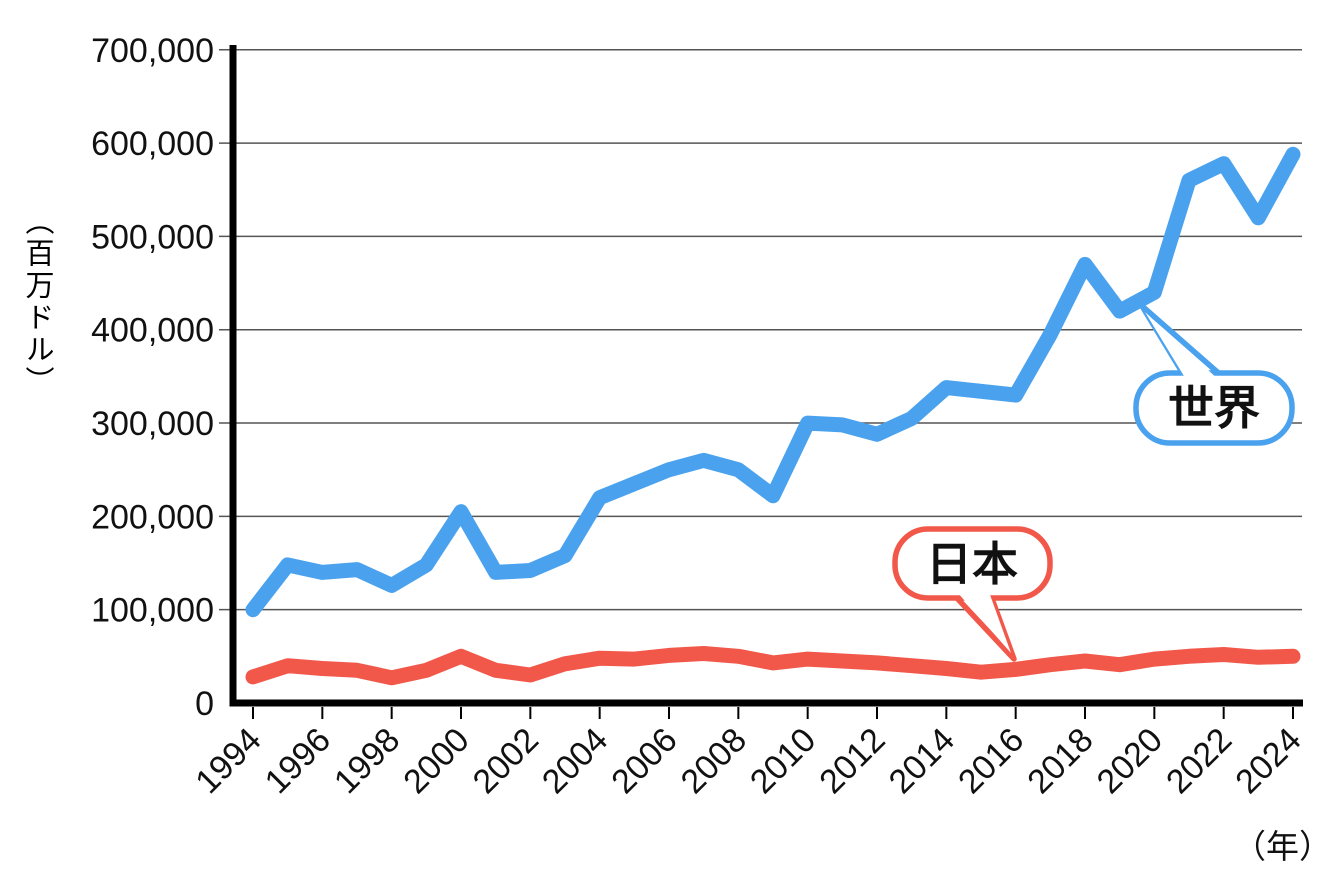  Describe the element at coordinates (152, 144) in the screenshot. I see `y-tick-label: 600,000` at that location.